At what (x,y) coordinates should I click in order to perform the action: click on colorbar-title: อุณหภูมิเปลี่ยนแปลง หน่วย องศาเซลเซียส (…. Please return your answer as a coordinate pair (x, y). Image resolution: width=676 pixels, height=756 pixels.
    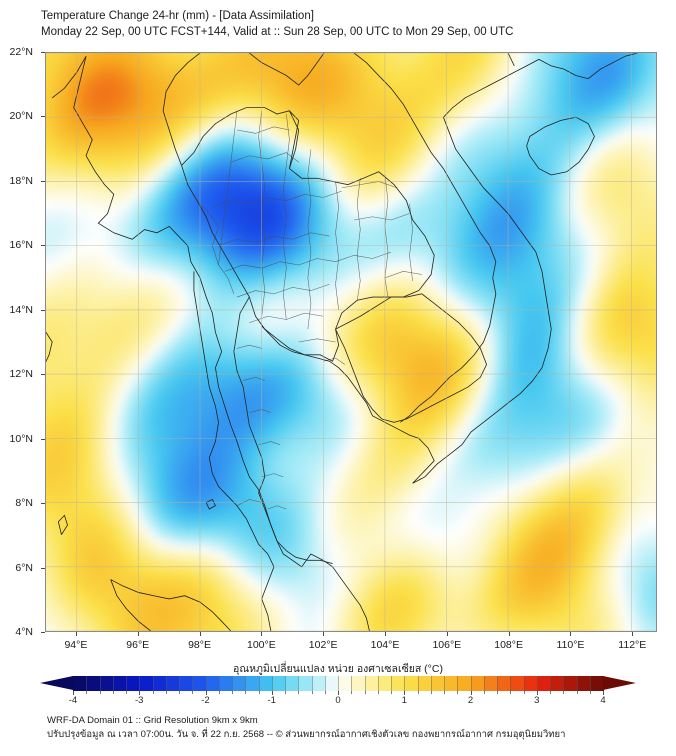
    Looking at the image, I should click on (338, 669).